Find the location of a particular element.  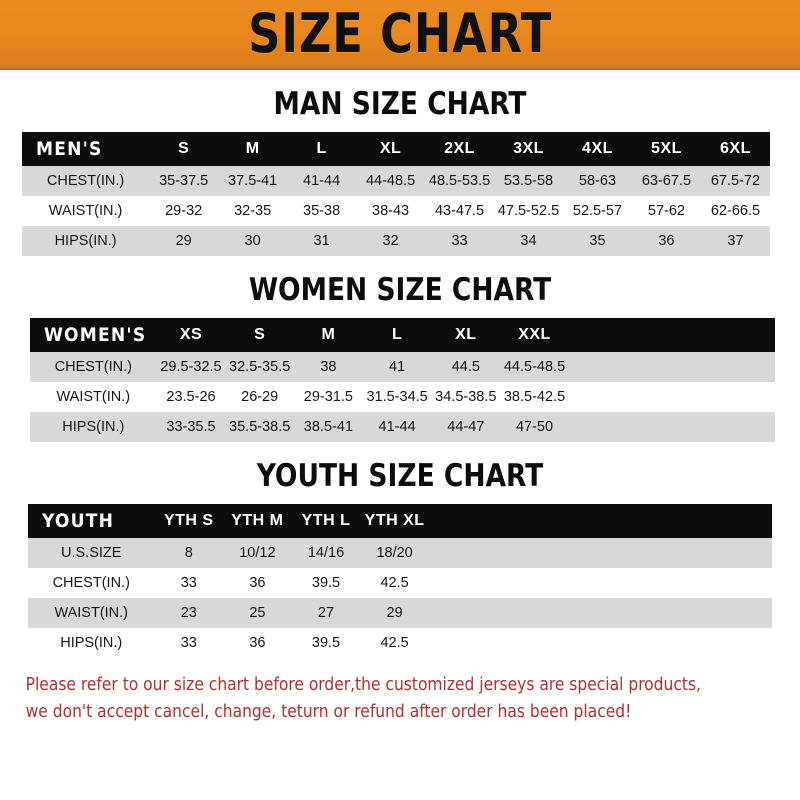

cell-man-1-2: 35-38 is located at coordinates (322, 211).